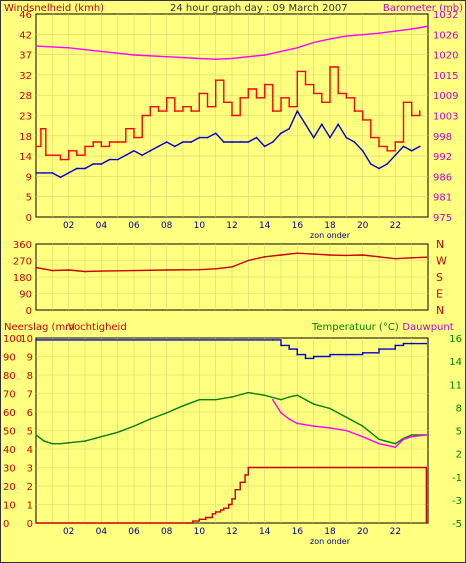  What do you see at coordinates (9, 506) in the screenshot?
I see `humidity-tick: 10` at bounding box center [9, 506].